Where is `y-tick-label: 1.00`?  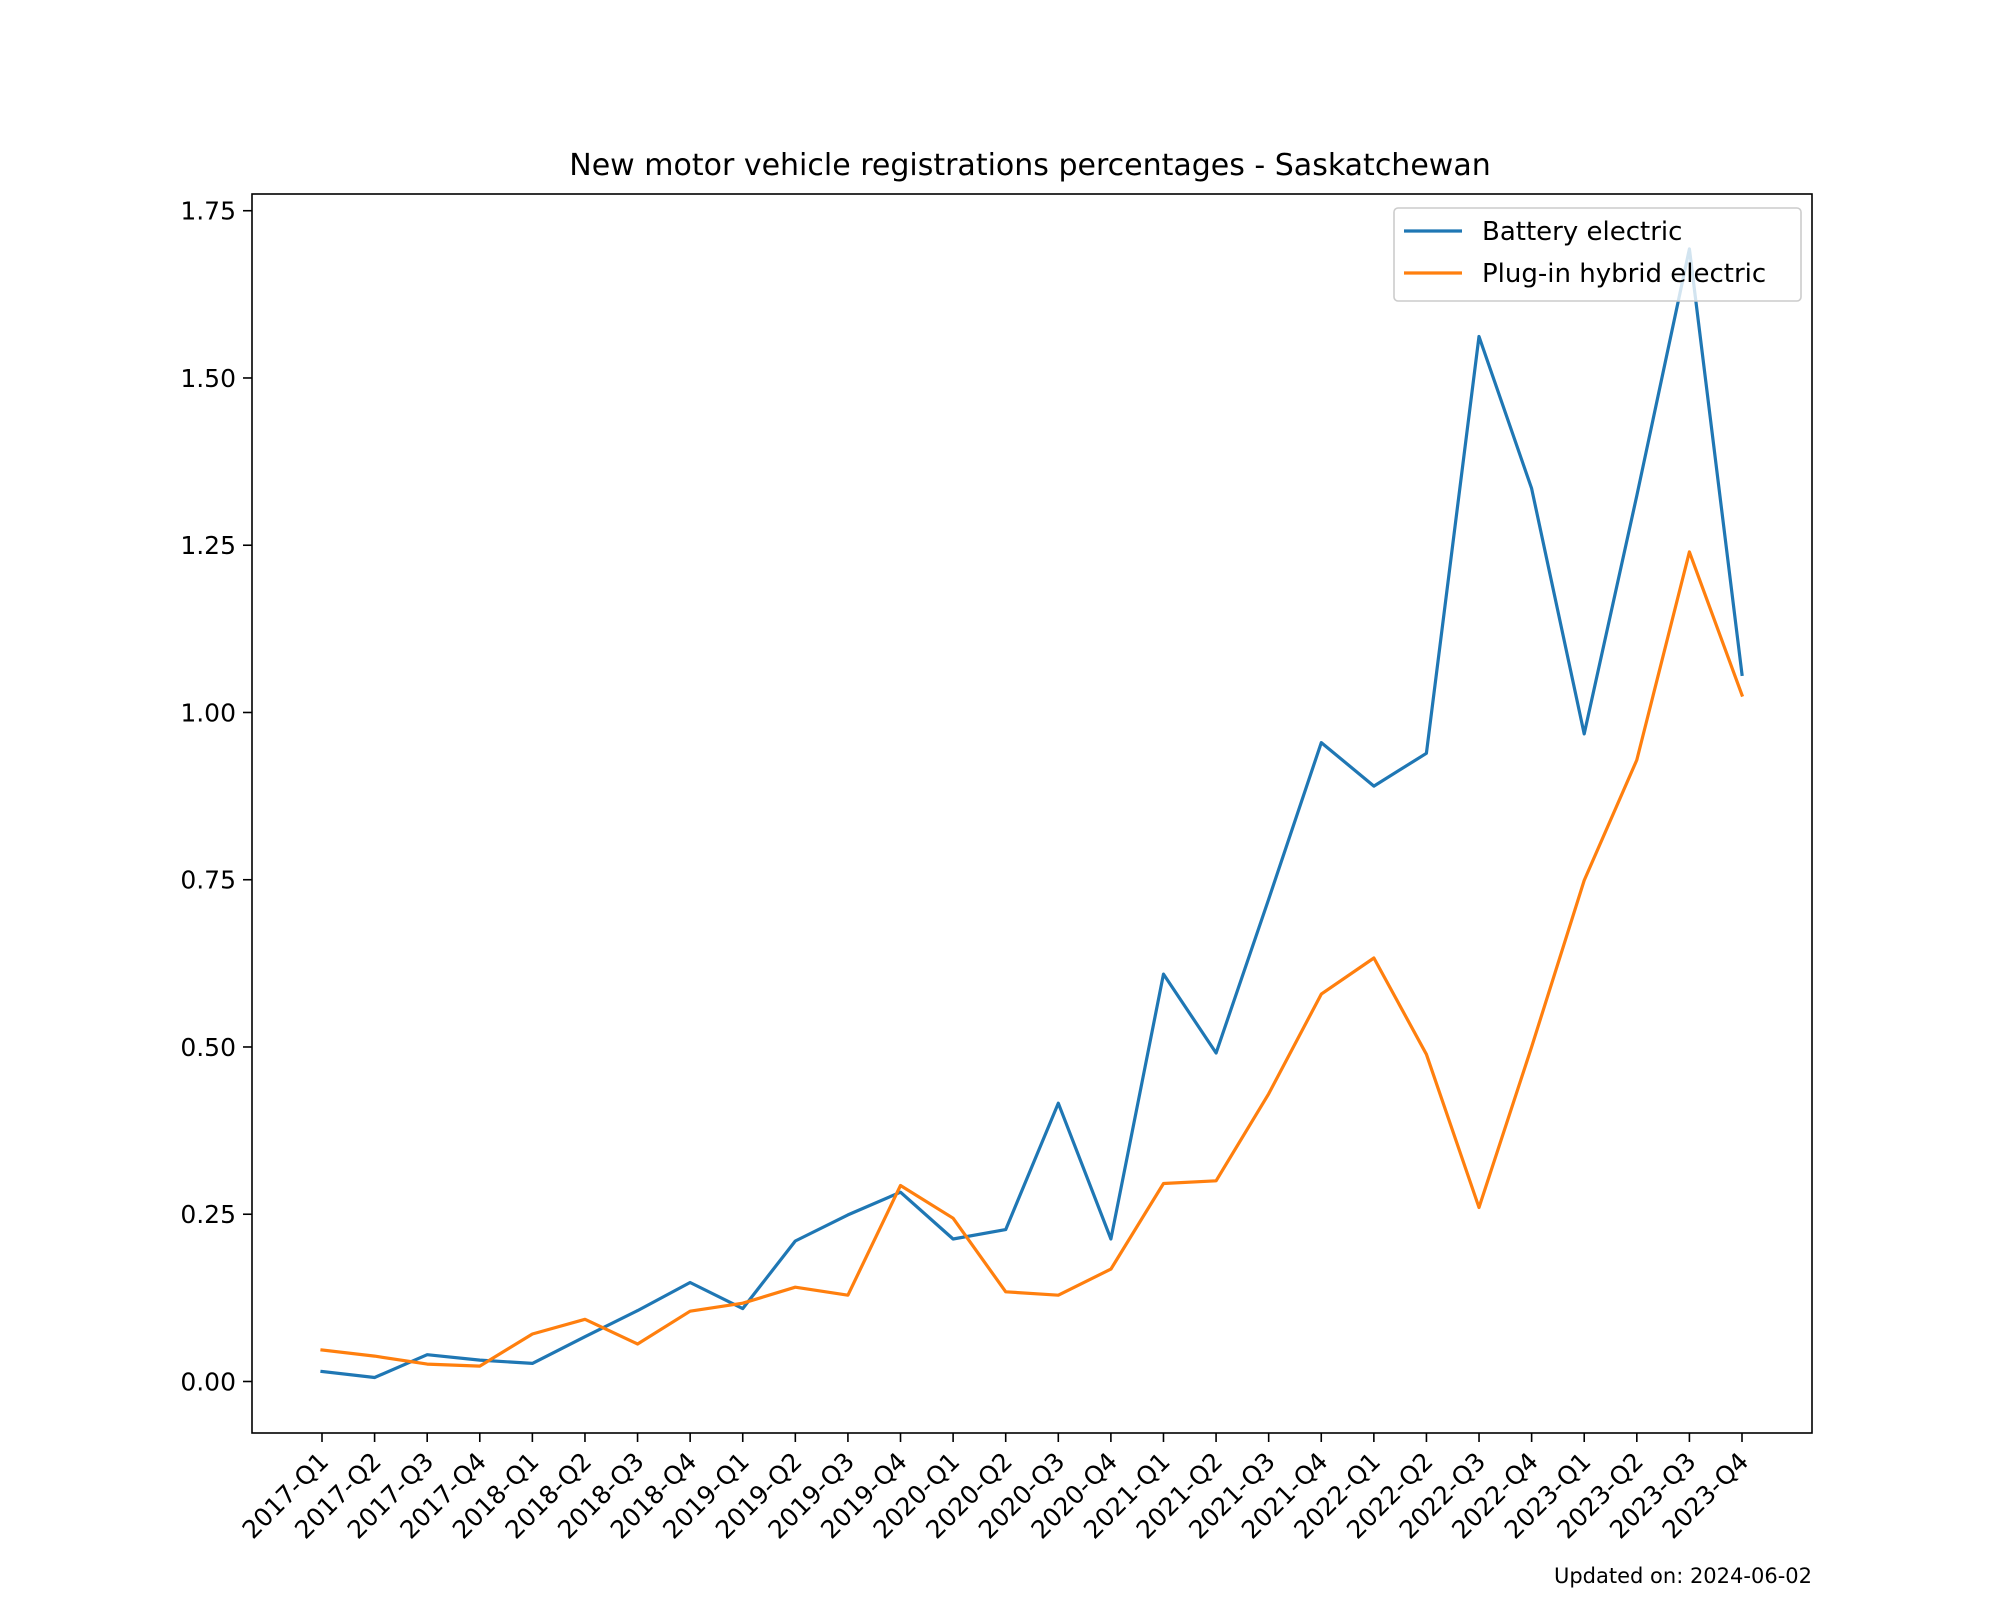 y-tick-label: 1.00 is located at coordinates (208, 712).